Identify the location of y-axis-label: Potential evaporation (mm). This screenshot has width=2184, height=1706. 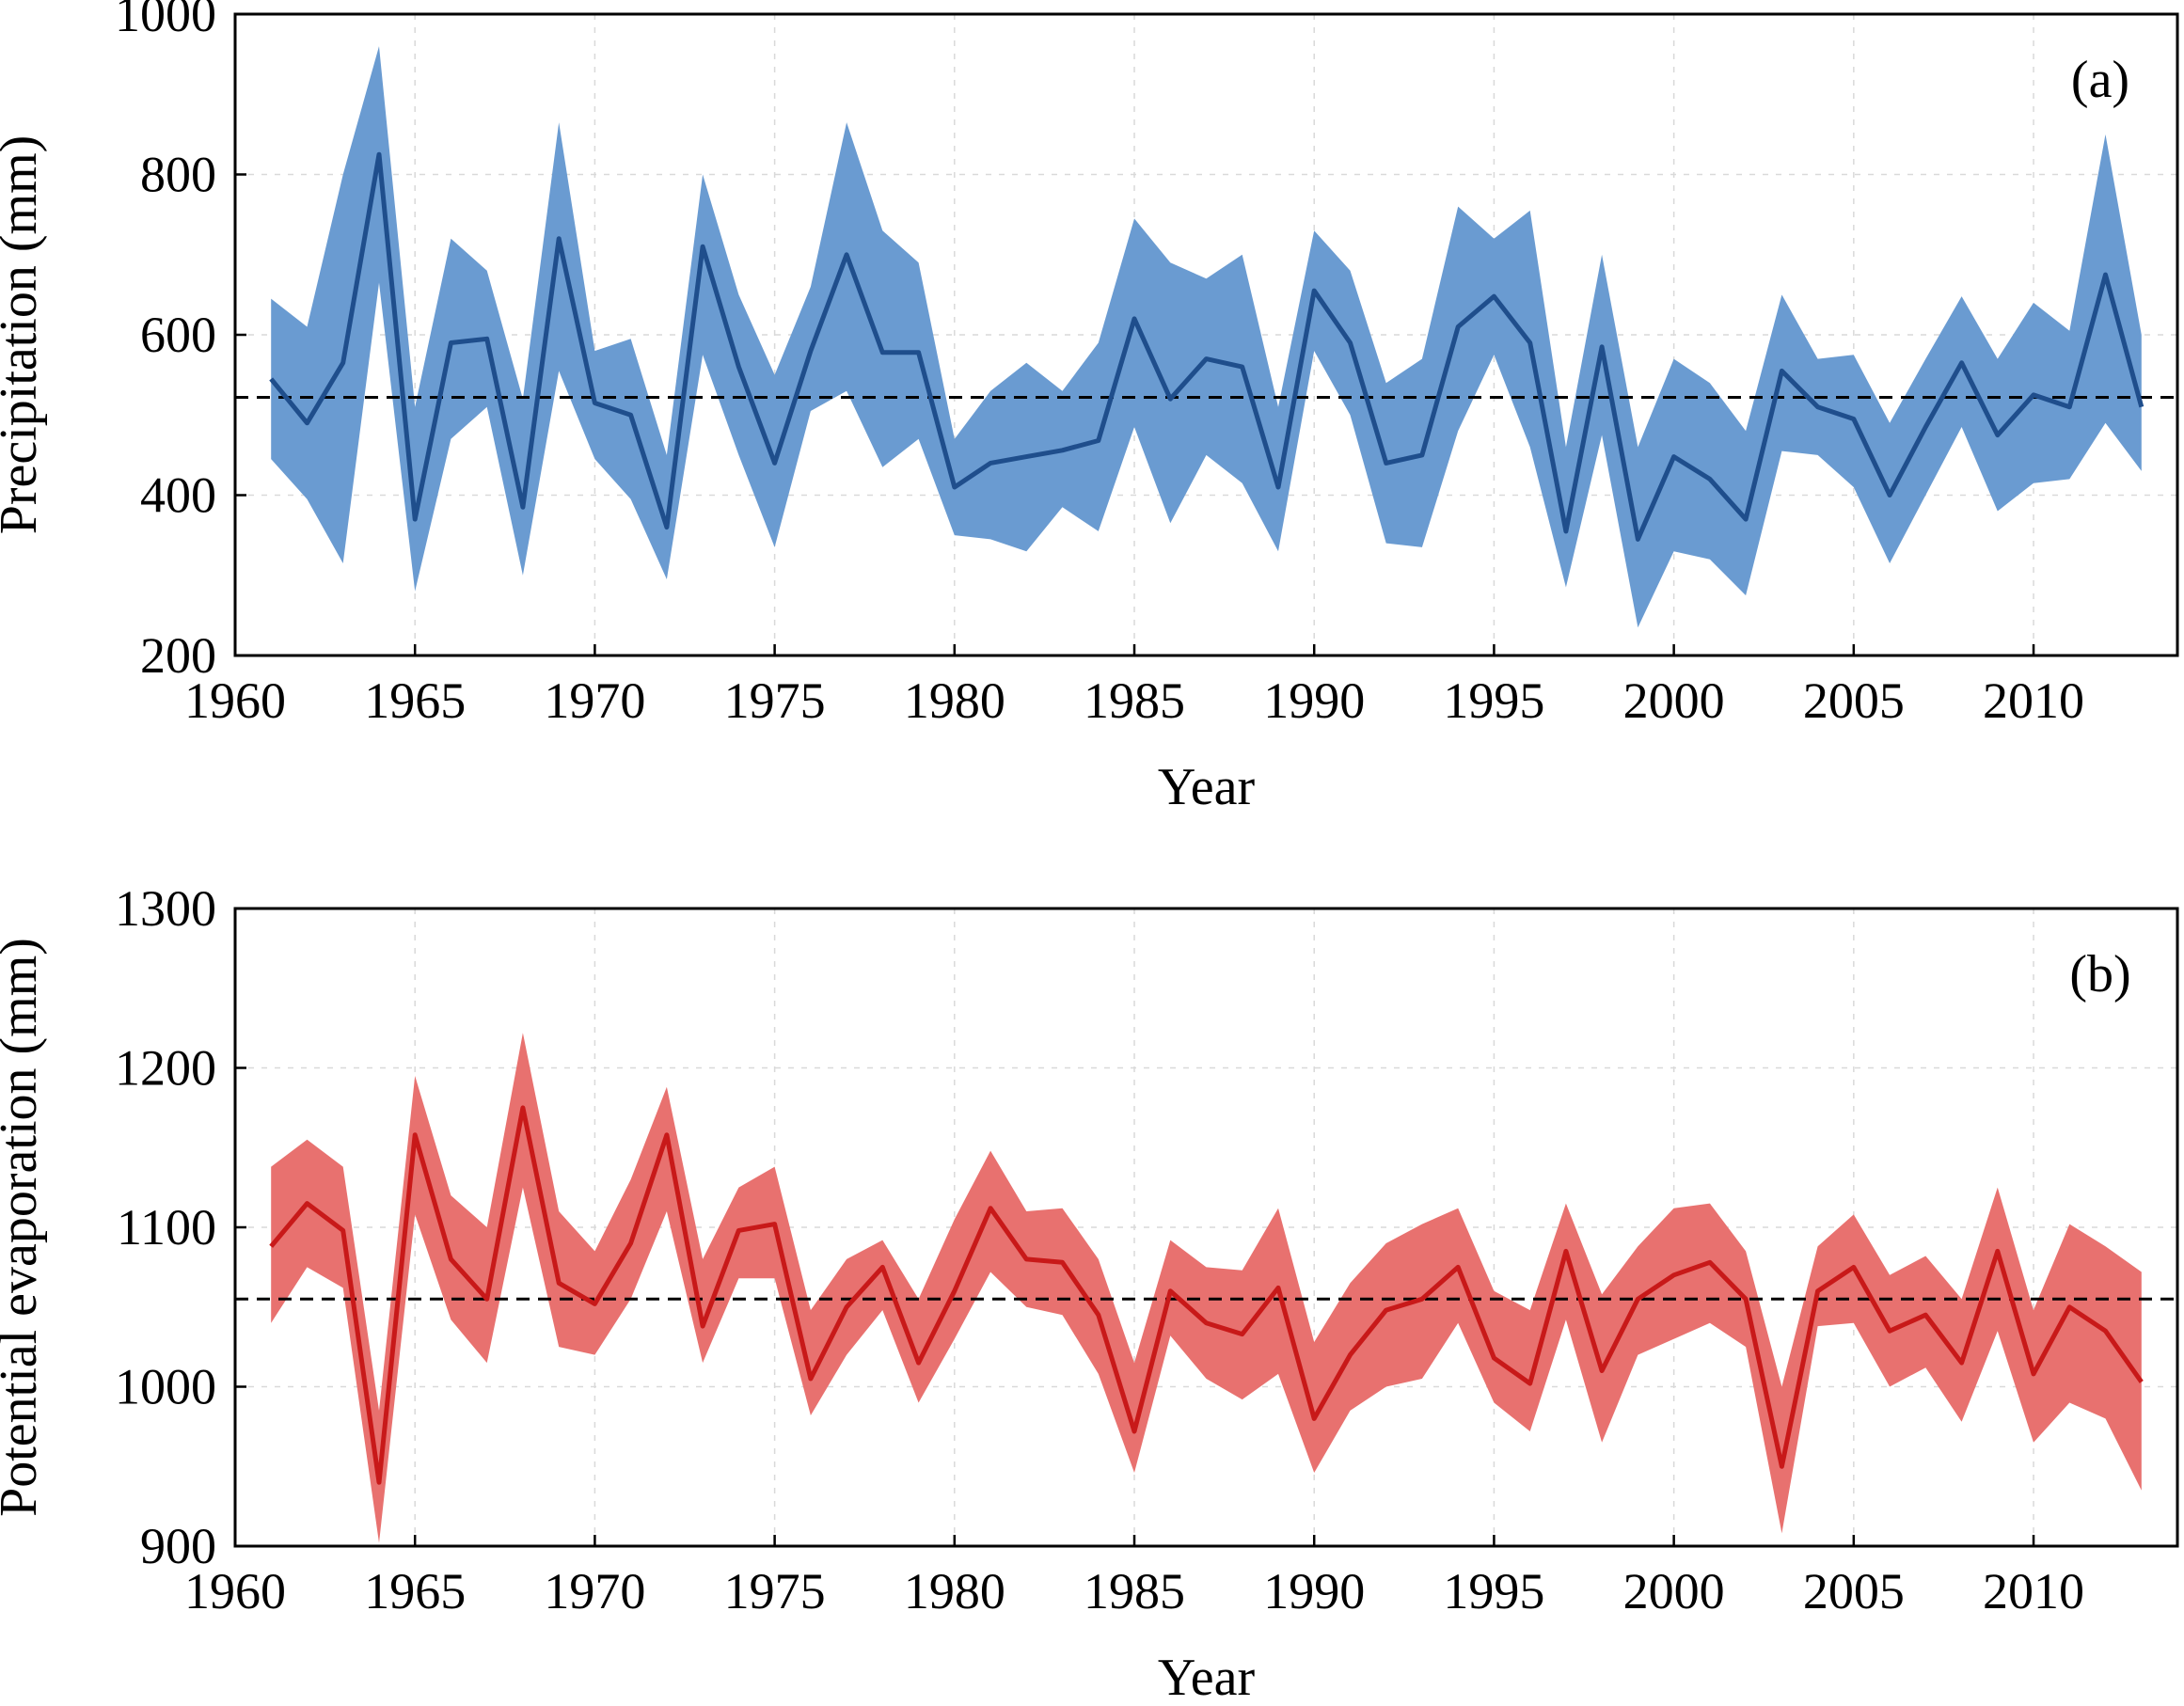
(24, 1227).